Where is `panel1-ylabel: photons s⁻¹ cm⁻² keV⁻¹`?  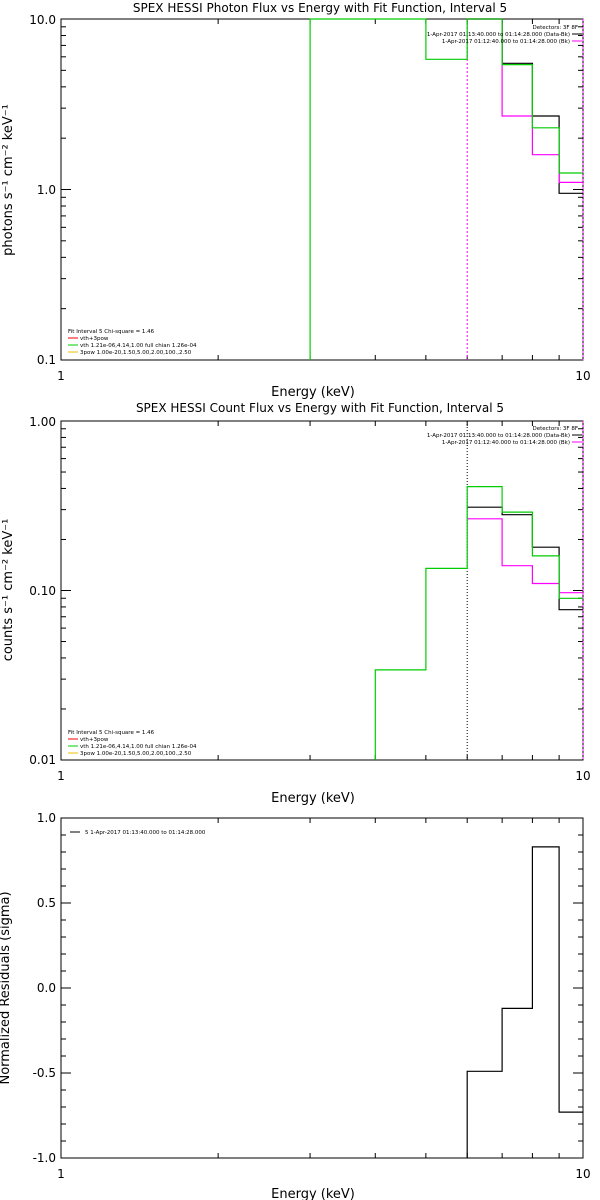 panel1-ylabel: photons s⁻¹ cm⁻² keV⁻¹ is located at coordinates (8, 180).